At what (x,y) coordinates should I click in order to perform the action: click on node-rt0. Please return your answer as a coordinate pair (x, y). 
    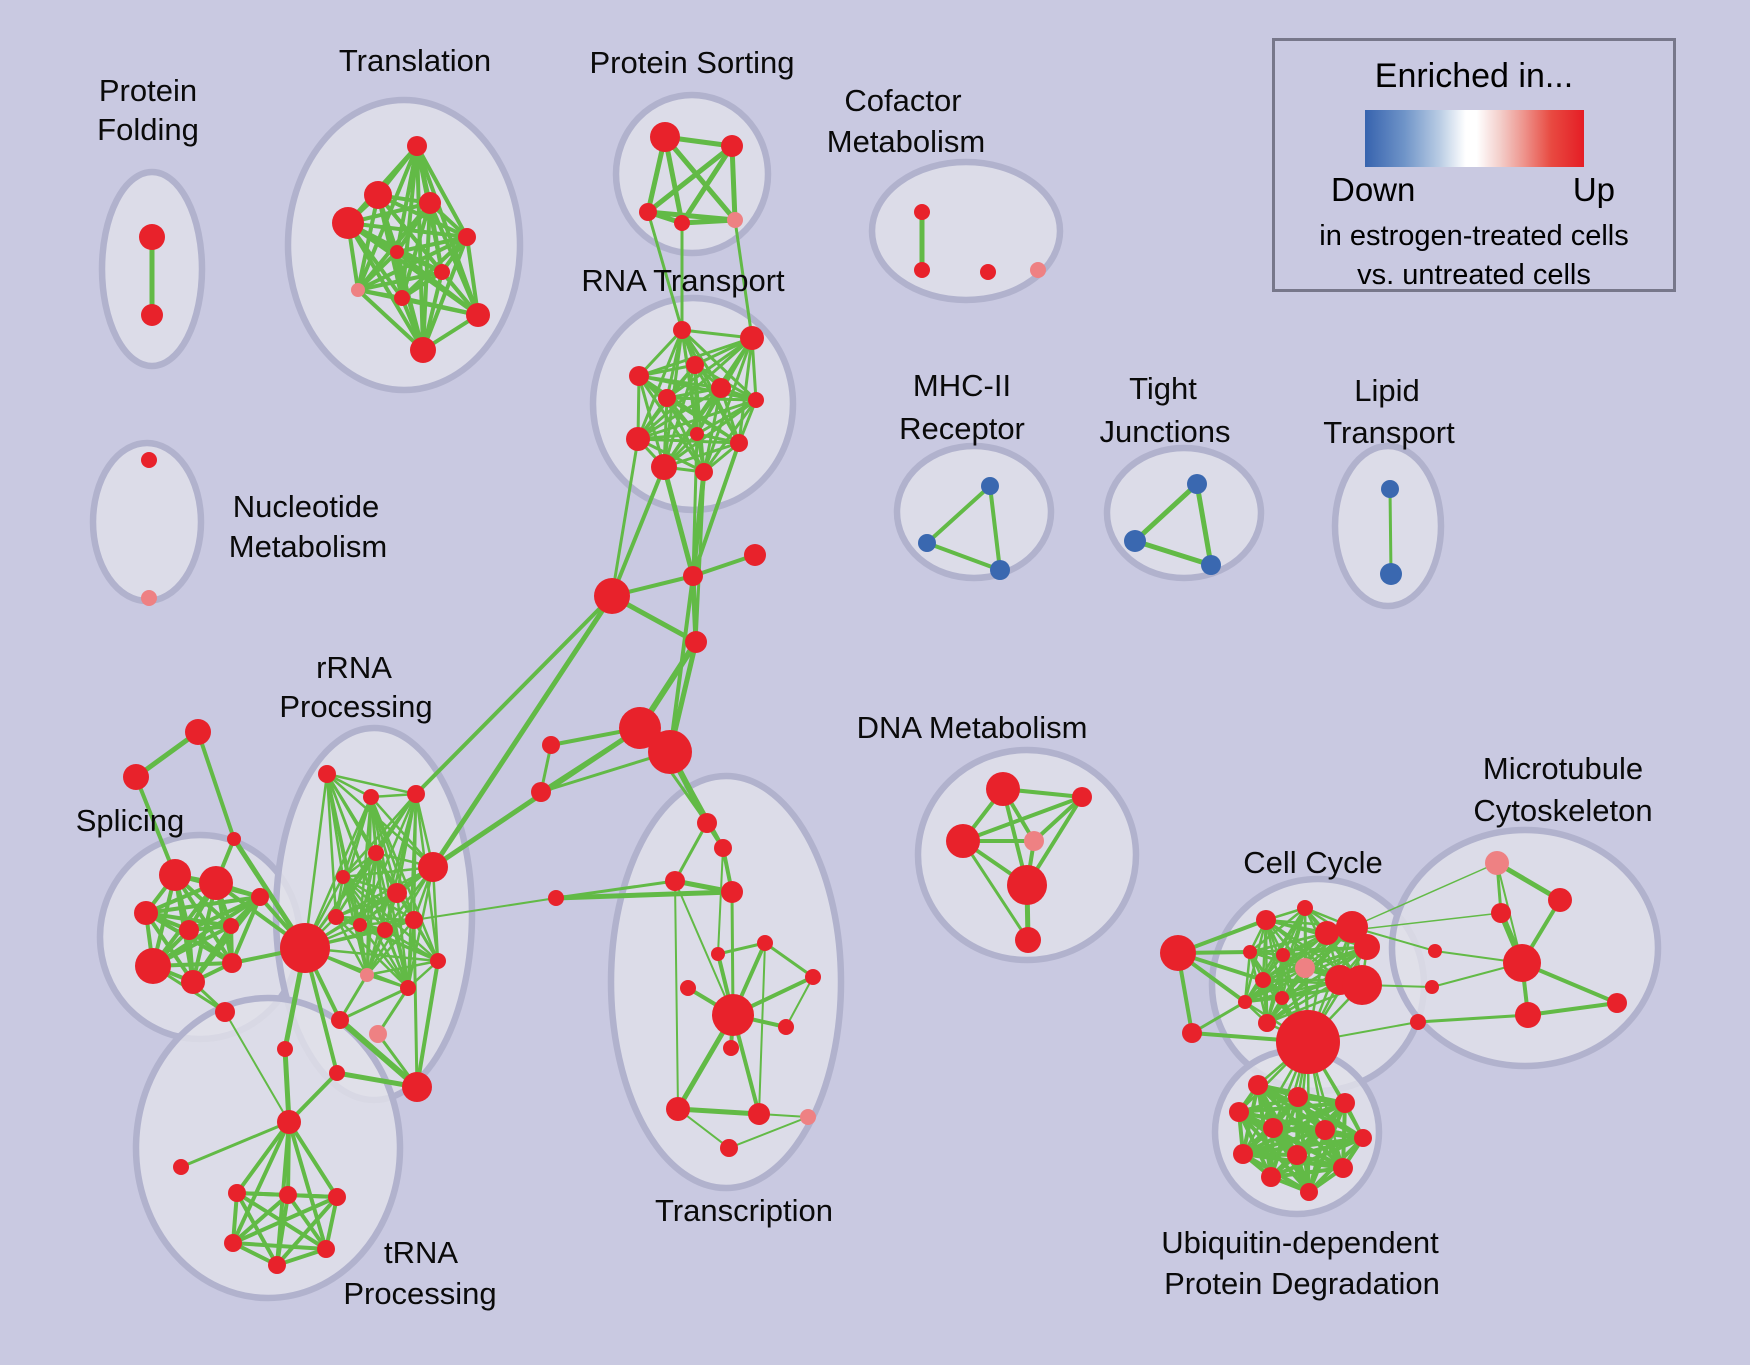
    Looking at the image, I should click on (682, 330).